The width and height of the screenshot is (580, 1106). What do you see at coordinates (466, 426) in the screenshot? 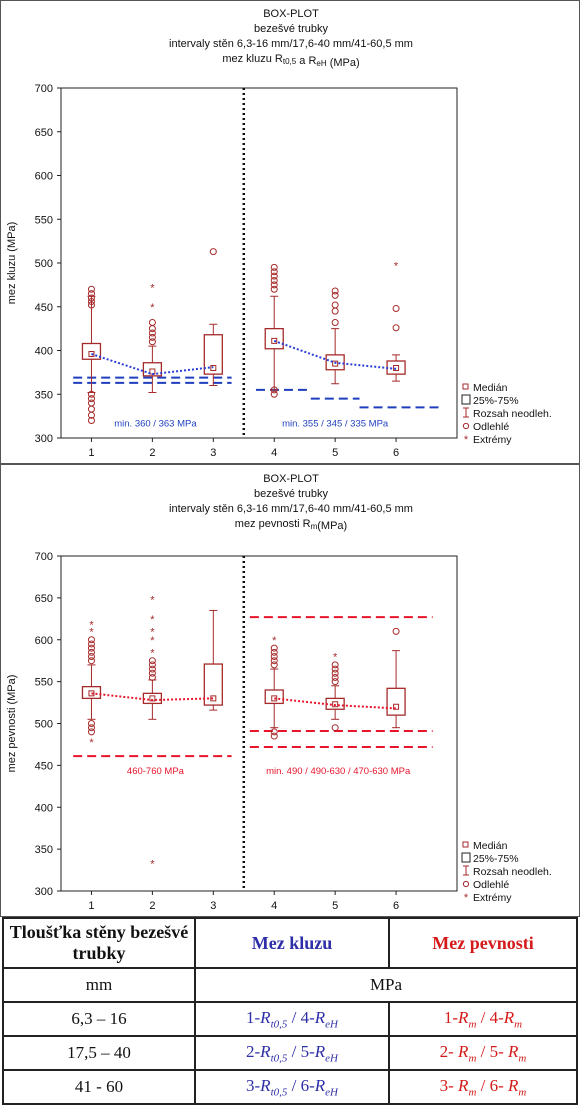
I see `c1-legend-outlier-symbol` at bounding box center [466, 426].